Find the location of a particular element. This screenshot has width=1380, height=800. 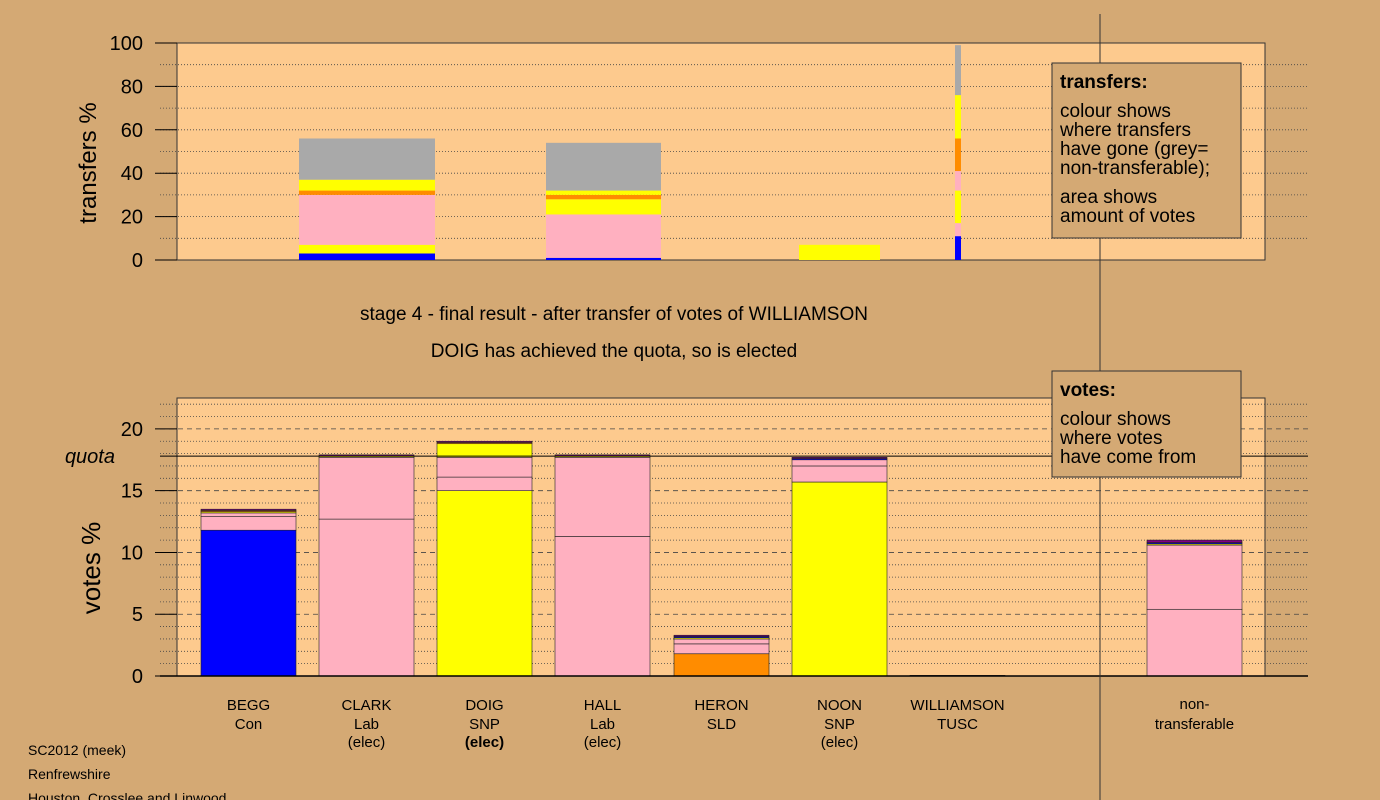

category-party: SLD is located at coordinates (721, 724).